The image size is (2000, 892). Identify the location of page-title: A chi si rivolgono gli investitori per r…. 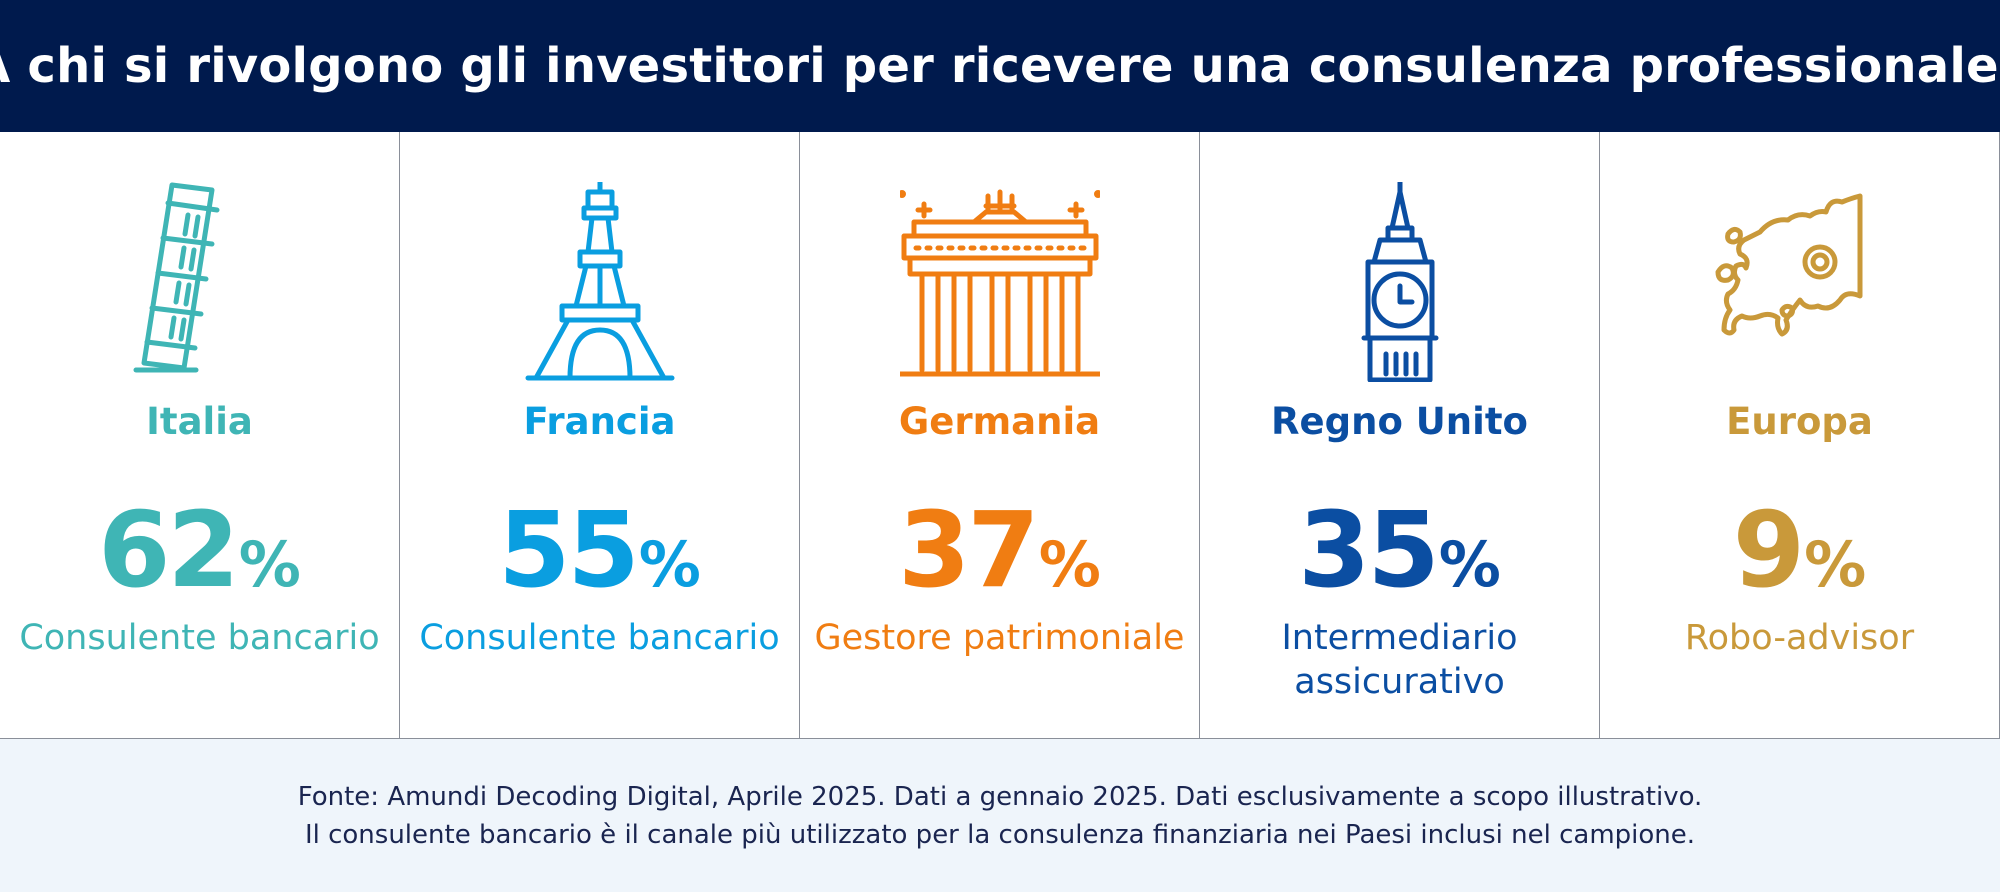
(1000, 66).